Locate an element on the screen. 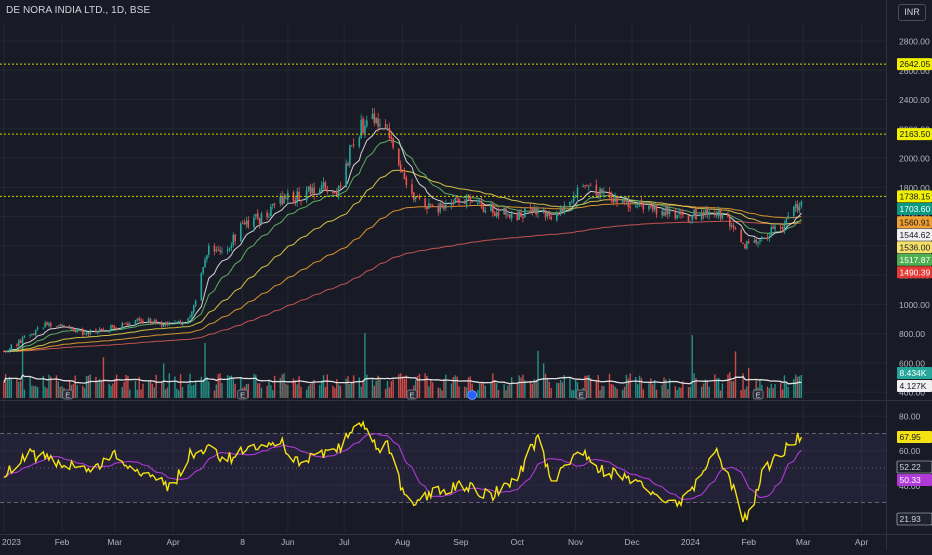  price-label-box is located at coordinates (914, 64).